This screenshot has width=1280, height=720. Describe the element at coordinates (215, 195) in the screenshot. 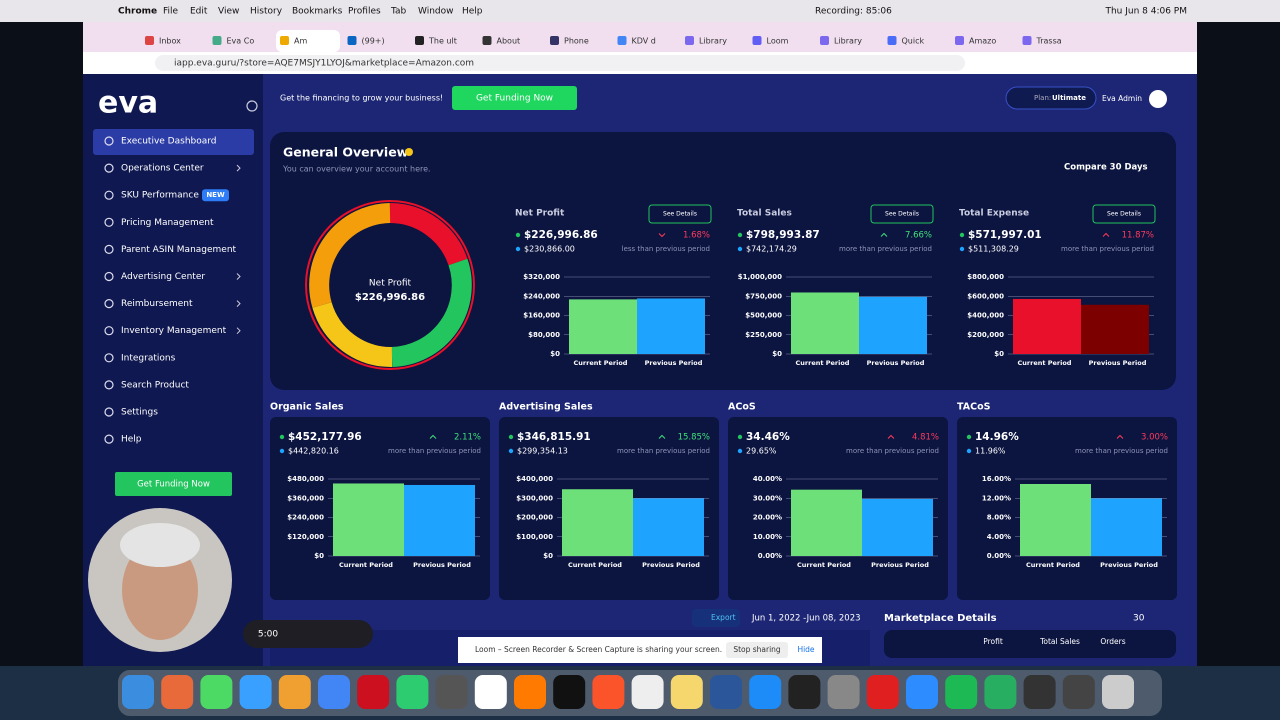

I see `badge` at that location.